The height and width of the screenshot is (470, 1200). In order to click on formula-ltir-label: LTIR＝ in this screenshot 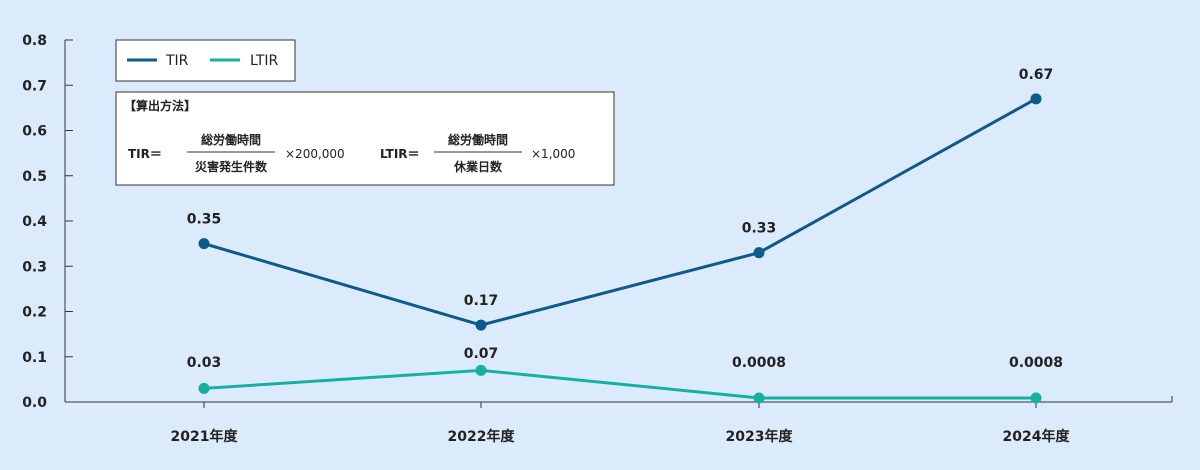, I will do `click(400, 154)`.